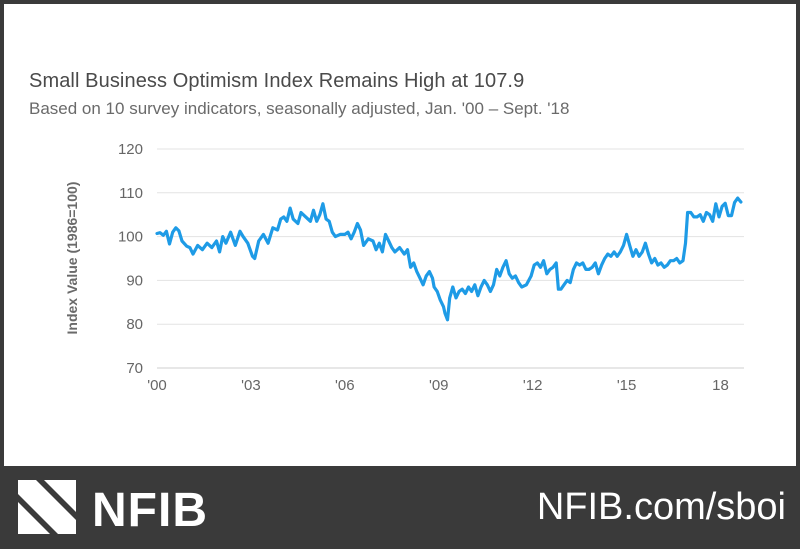  What do you see at coordinates (130, 237) in the screenshot?
I see `y-tick-label: 100` at bounding box center [130, 237].